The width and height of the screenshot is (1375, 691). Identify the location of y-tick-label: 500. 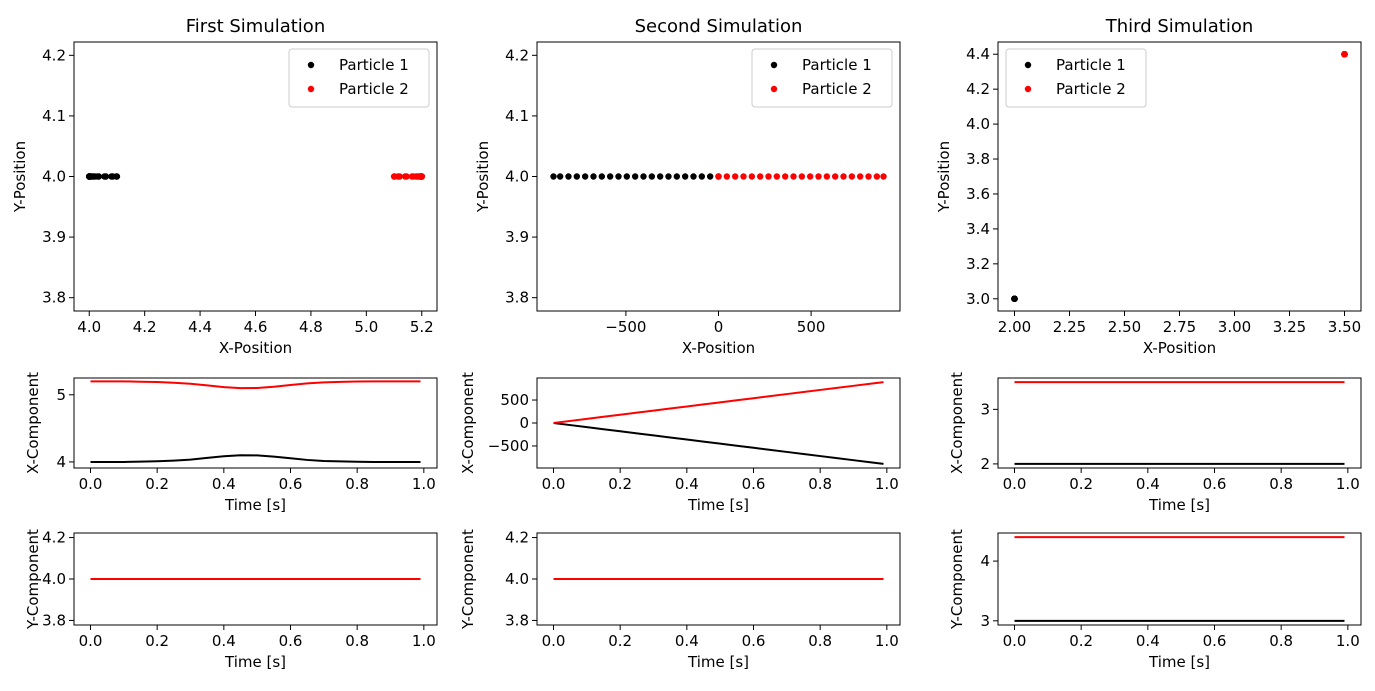
(514, 400).